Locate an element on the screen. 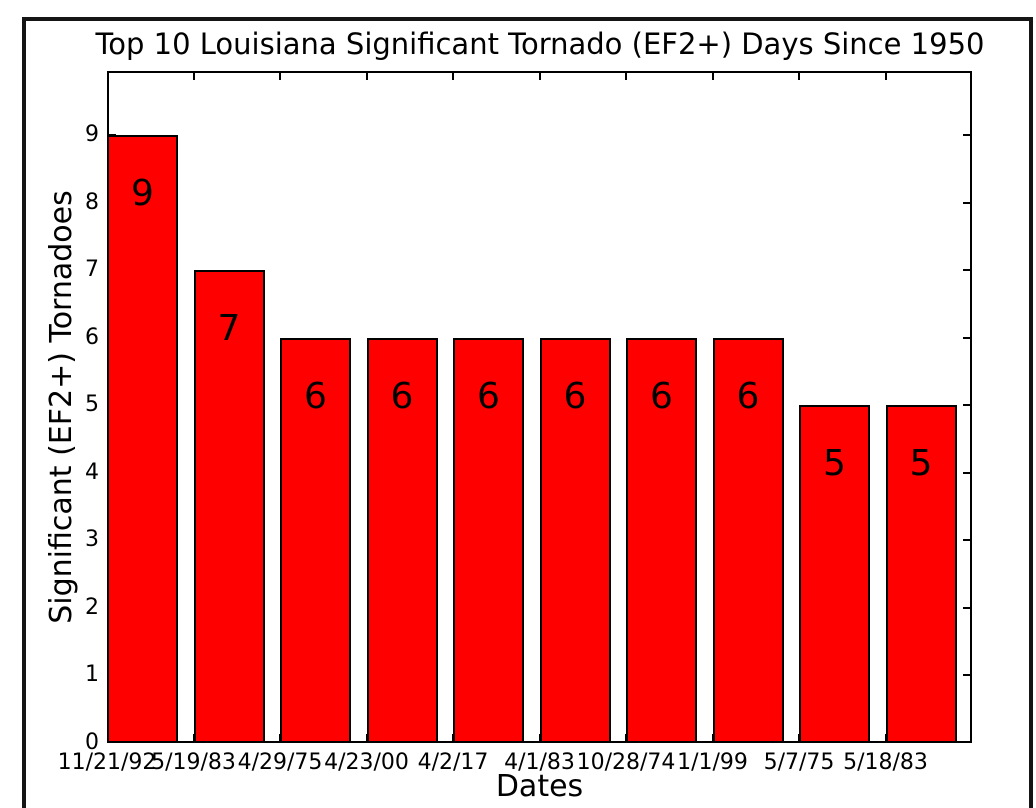  x-tick-label: 5/18/83 is located at coordinates (885, 762).